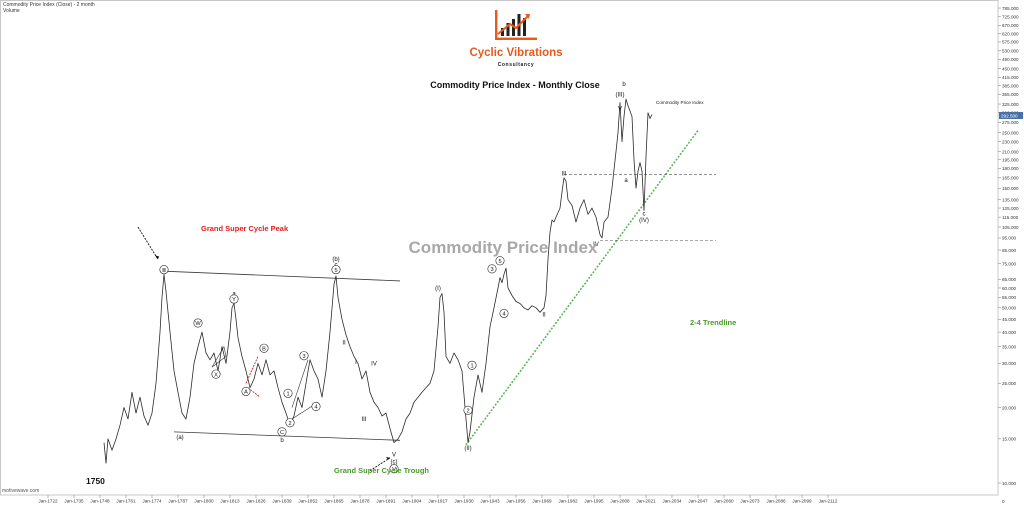 This screenshot has width=1024, height=508. I want to click on y-tick-label: 230.000, so click(1010, 141).